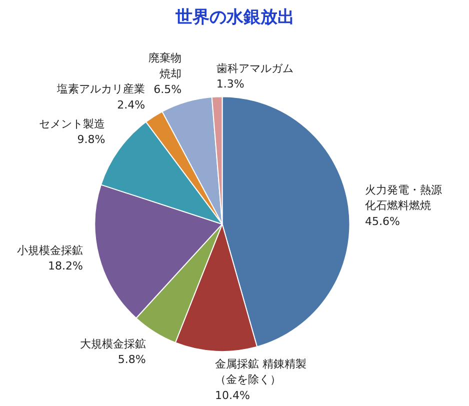 The height and width of the screenshot is (406, 469). What do you see at coordinates (232, 395) in the screenshot?
I see `data-label: 10.4%` at bounding box center [232, 395].